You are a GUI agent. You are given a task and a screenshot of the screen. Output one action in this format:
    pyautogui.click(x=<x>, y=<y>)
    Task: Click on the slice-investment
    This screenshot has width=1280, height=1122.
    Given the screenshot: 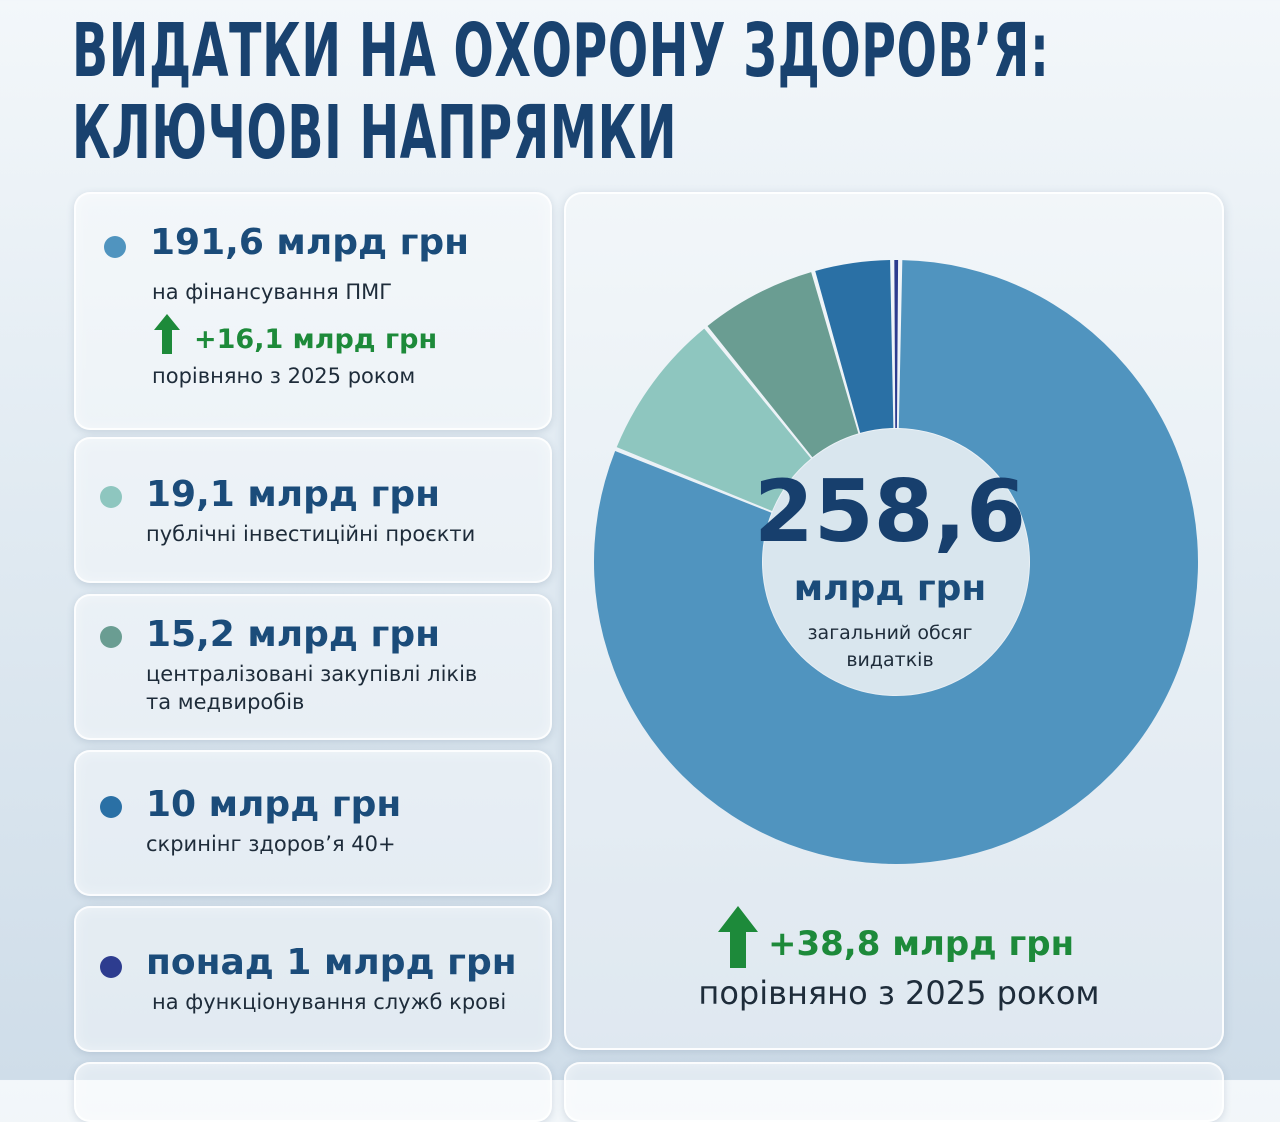 What is the action you would take?
    pyautogui.click(x=713, y=420)
    